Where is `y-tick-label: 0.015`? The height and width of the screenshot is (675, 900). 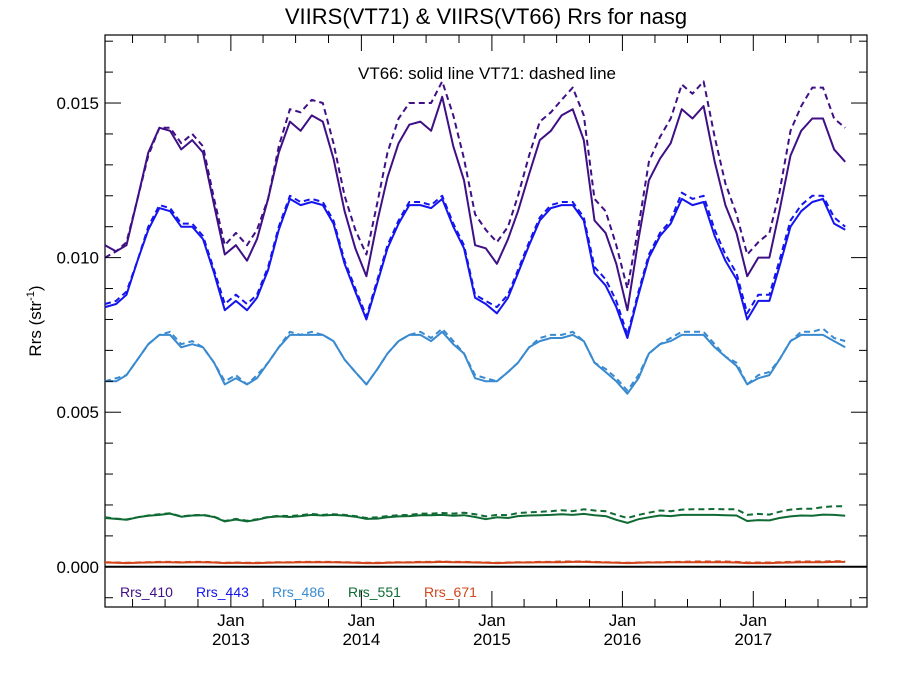
y-tick-label: 0.015 is located at coordinates (77, 103).